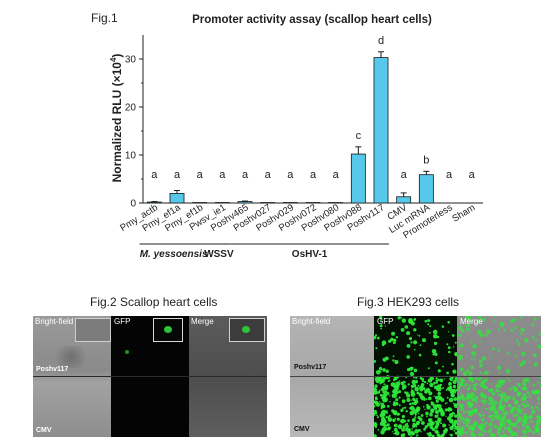 The image size is (550, 442). What do you see at coordinates (174, 254) in the screenshot?
I see `group-label: M. yessoensis` at bounding box center [174, 254].